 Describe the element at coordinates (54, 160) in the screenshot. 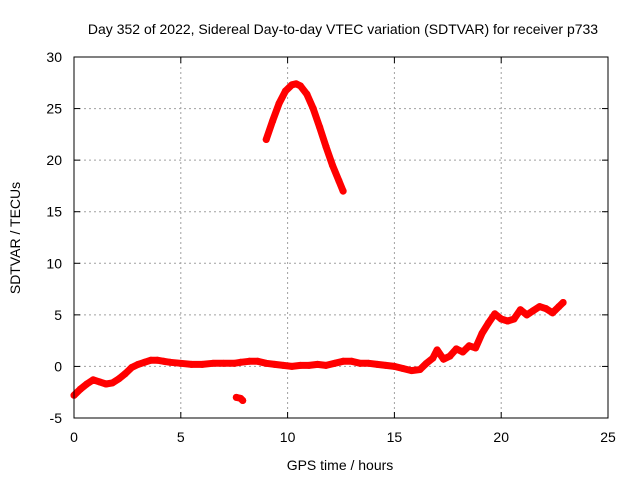

I see `y-tick-label: 20` at that location.